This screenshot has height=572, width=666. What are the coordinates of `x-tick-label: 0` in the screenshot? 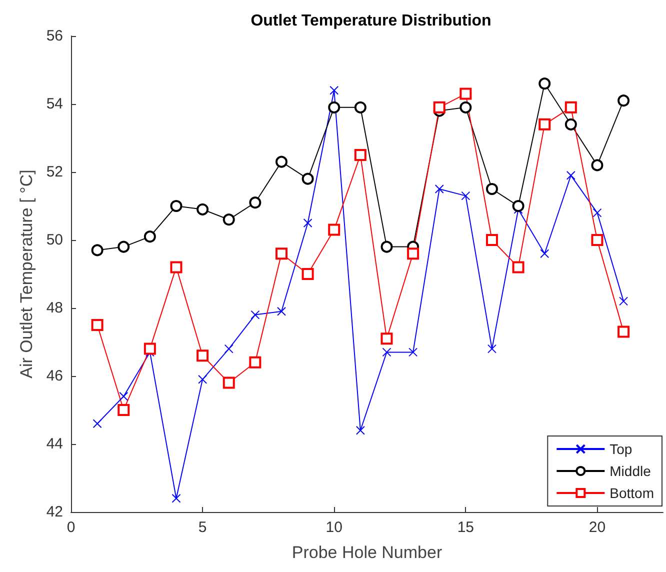 It's located at (71, 527).